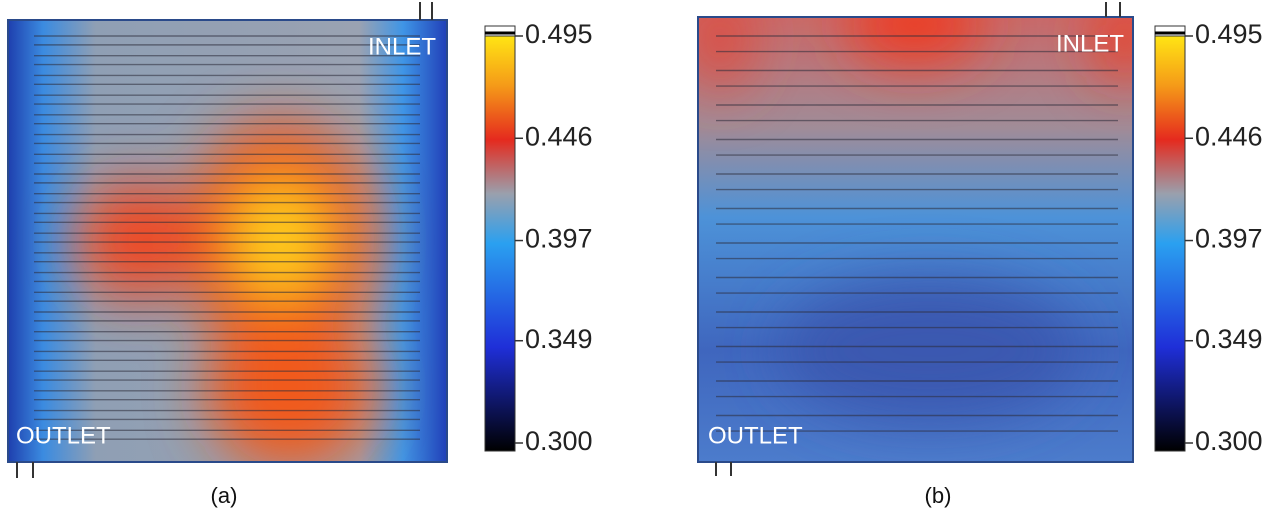 The width and height of the screenshot is (1280, 519). What do you see at coordinates (938, 495) in the screenshot?
I see `caption: (b)` at bounding box center [938, 495].